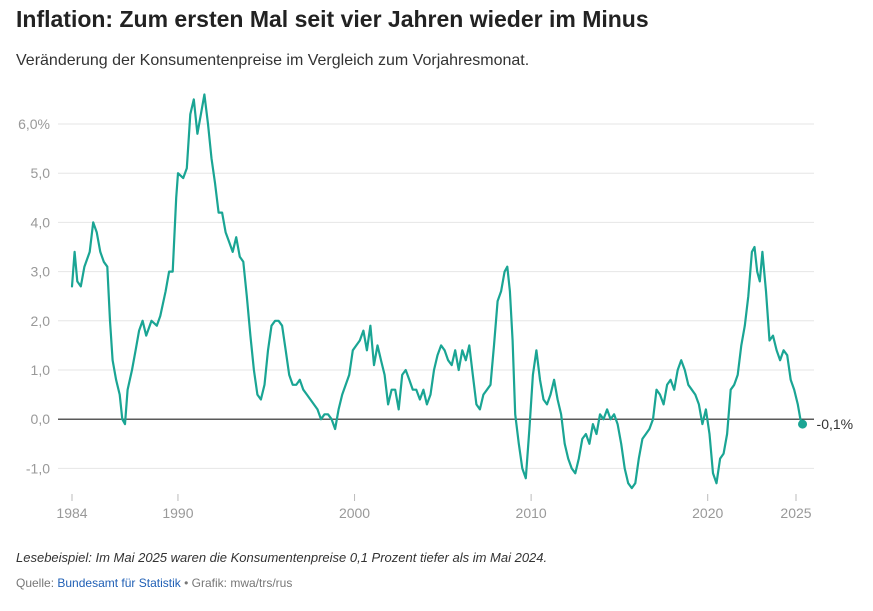 The image size is (873, 611). What do you see at coordinates (41, 173) in the screenshot?
I see `y-tick-label: 5,0` at bounding box center [41, 173].